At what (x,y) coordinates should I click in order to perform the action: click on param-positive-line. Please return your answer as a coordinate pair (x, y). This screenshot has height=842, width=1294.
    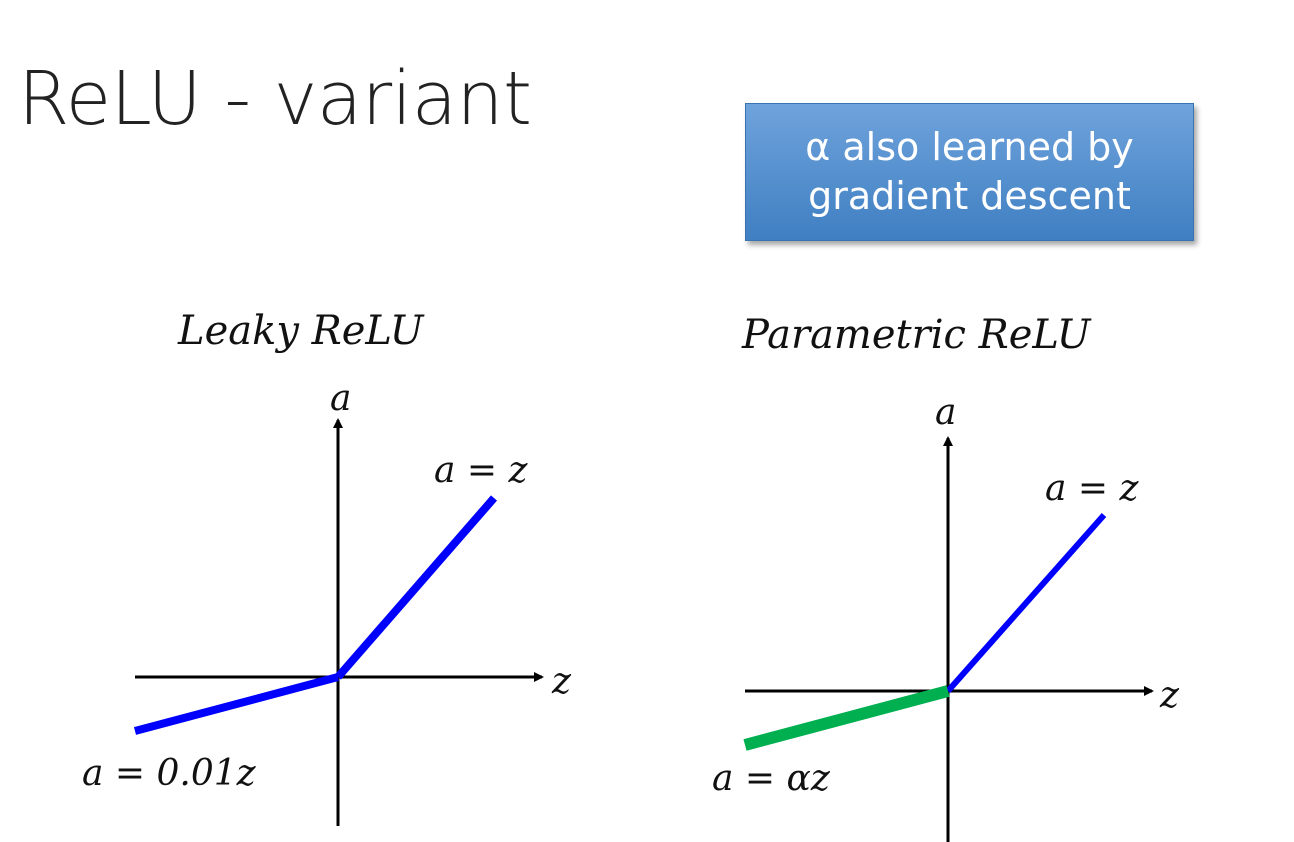
    Looking at the image, I should click on (1026, 603).